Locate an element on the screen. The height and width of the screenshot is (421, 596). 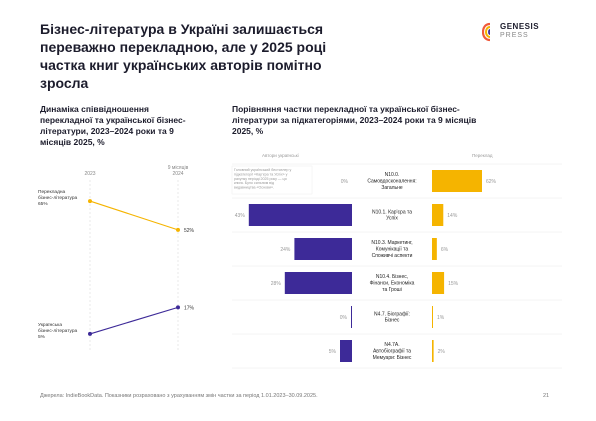
bar-value-label: 5% is located at coordinates (333, 352).